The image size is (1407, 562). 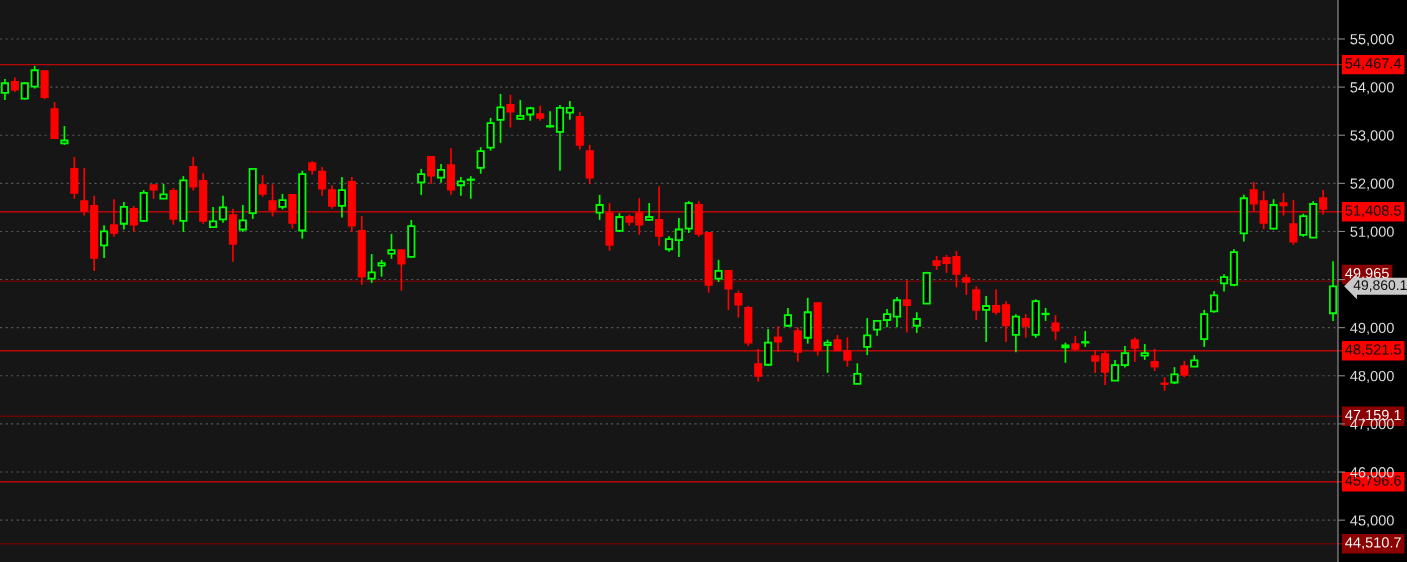 What do you see at coordinates (1372, 184) in the screenshot?
I see `y-tick-label: 52,000` at bounding box center [1372, 184].